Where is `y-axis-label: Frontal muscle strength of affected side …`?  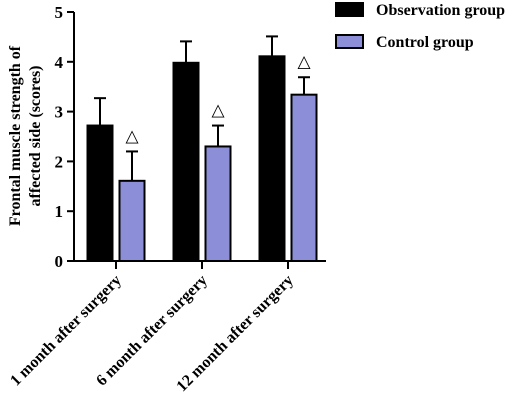
y-axis-label: Frontal muscle strength of affected side … is located at coordinates (25, 135).